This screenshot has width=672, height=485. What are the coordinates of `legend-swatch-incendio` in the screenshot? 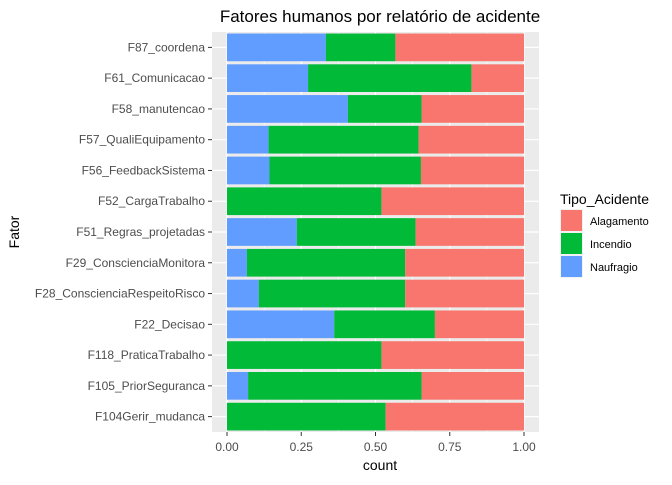 It's located at (571, 243).